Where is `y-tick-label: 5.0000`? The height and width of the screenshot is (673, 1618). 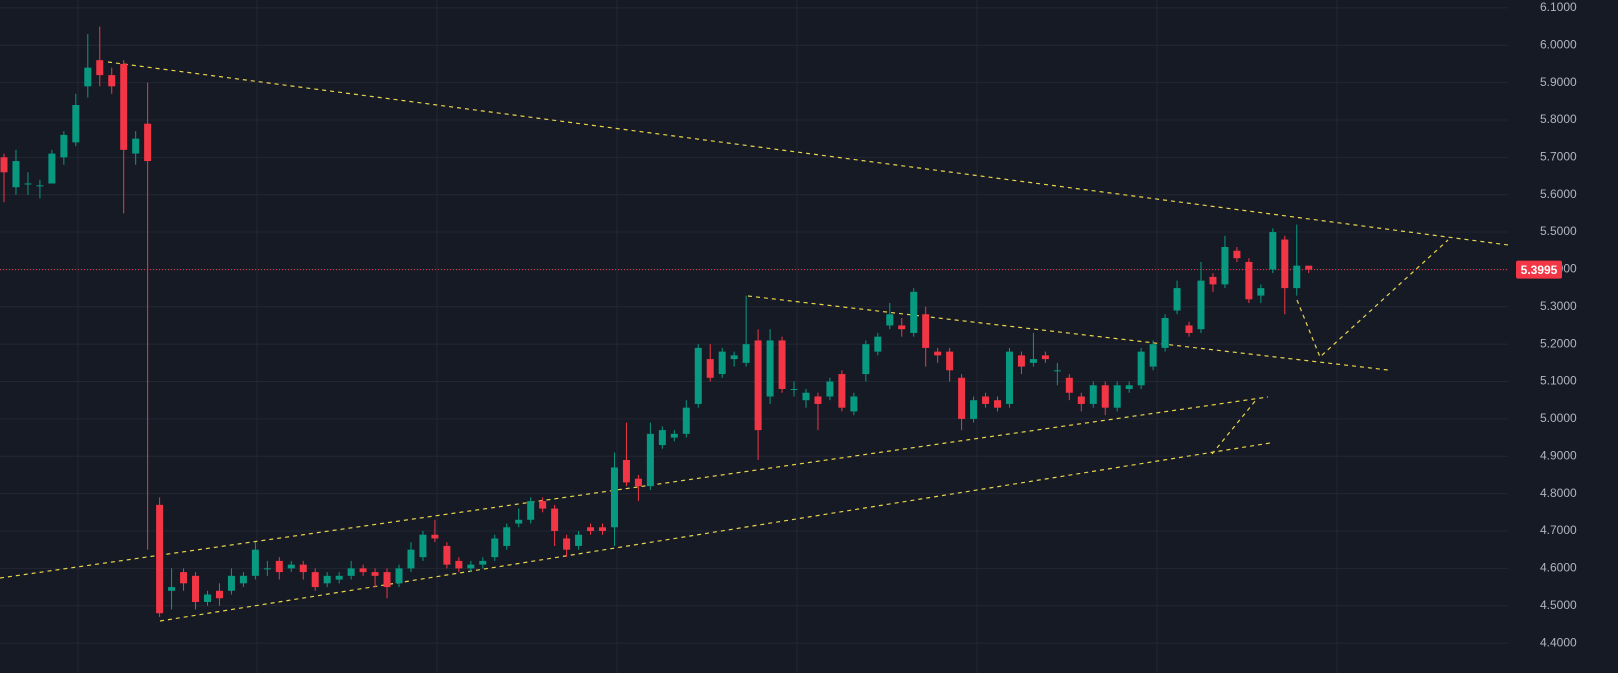 y-tick-label: 5.0000 is located at coordinates (1558, 418).